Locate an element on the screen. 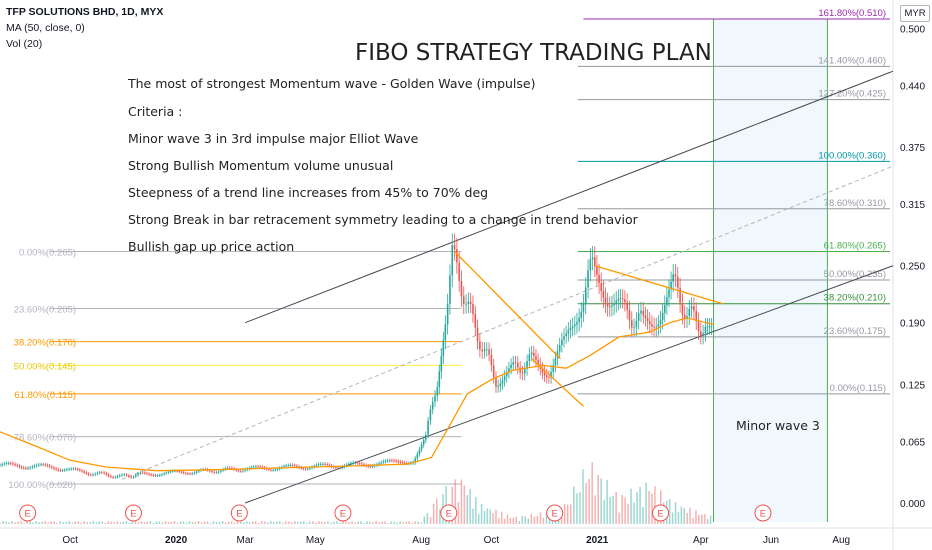  ma-indicator-label: MA (50, close, 0) is located at coordinates (45, 28).